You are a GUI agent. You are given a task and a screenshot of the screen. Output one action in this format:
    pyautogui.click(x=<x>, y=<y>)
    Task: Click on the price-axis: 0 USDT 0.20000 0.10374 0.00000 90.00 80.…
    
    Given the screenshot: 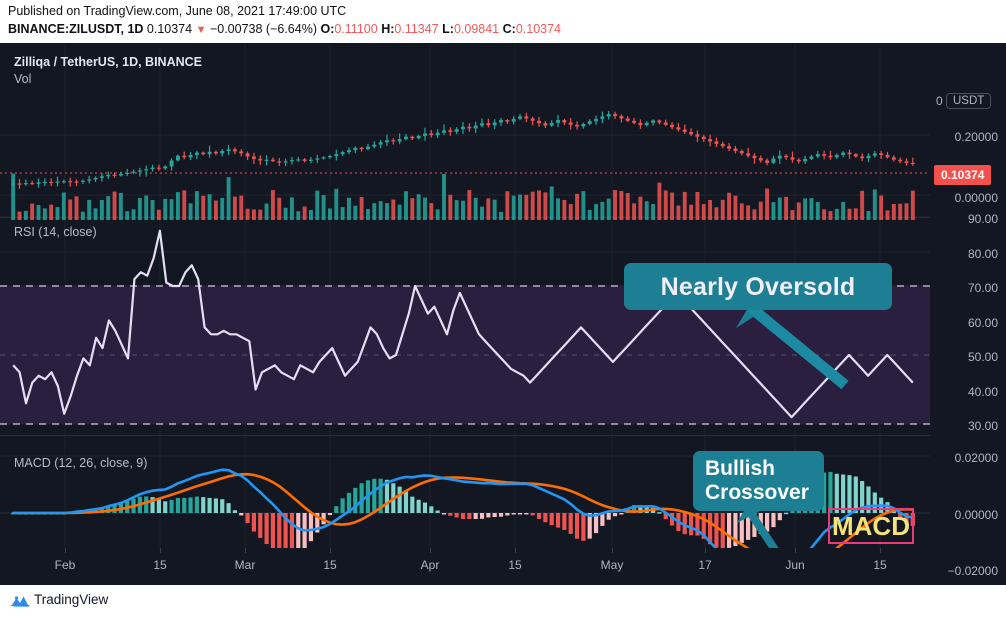 What is the action you would take?
    pyautogui.click(x=968, y=315)
    